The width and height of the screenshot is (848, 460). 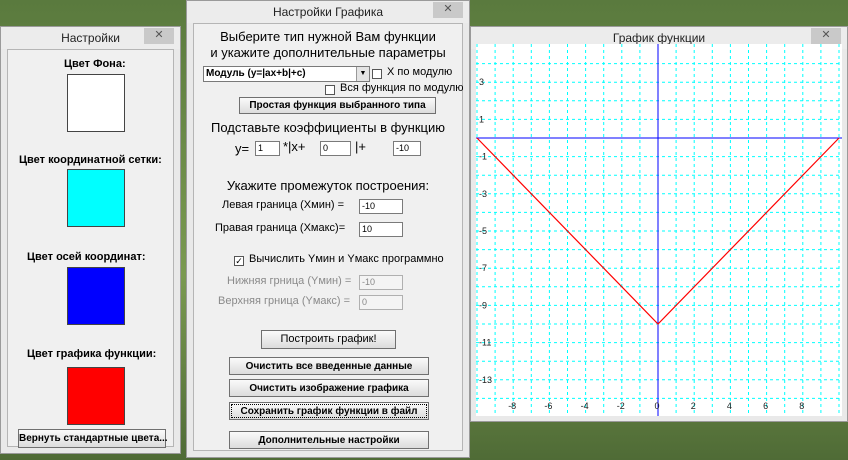 I want to click on grid-color-label: Цвет координатной сетки:, so click(x=90, y=160).